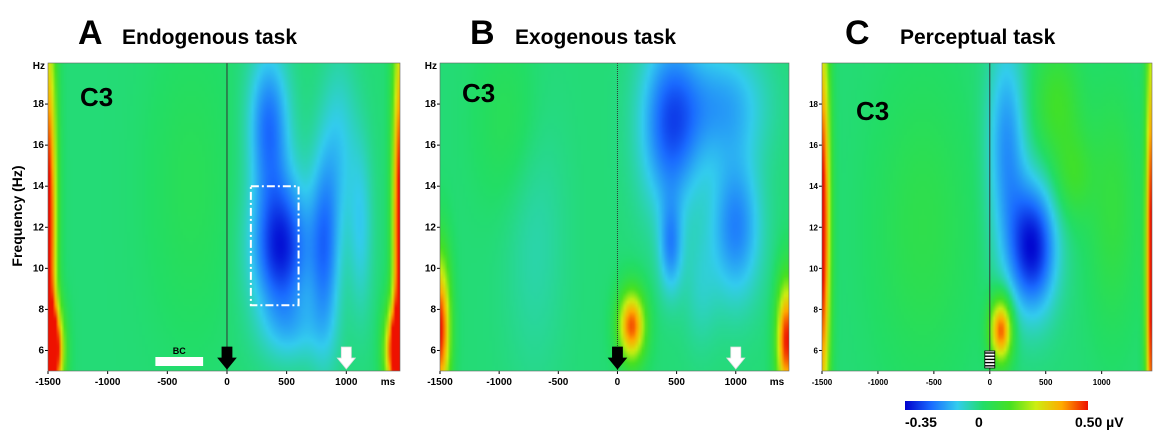  I want to click on colorbar-gradient, so click(996, 405).